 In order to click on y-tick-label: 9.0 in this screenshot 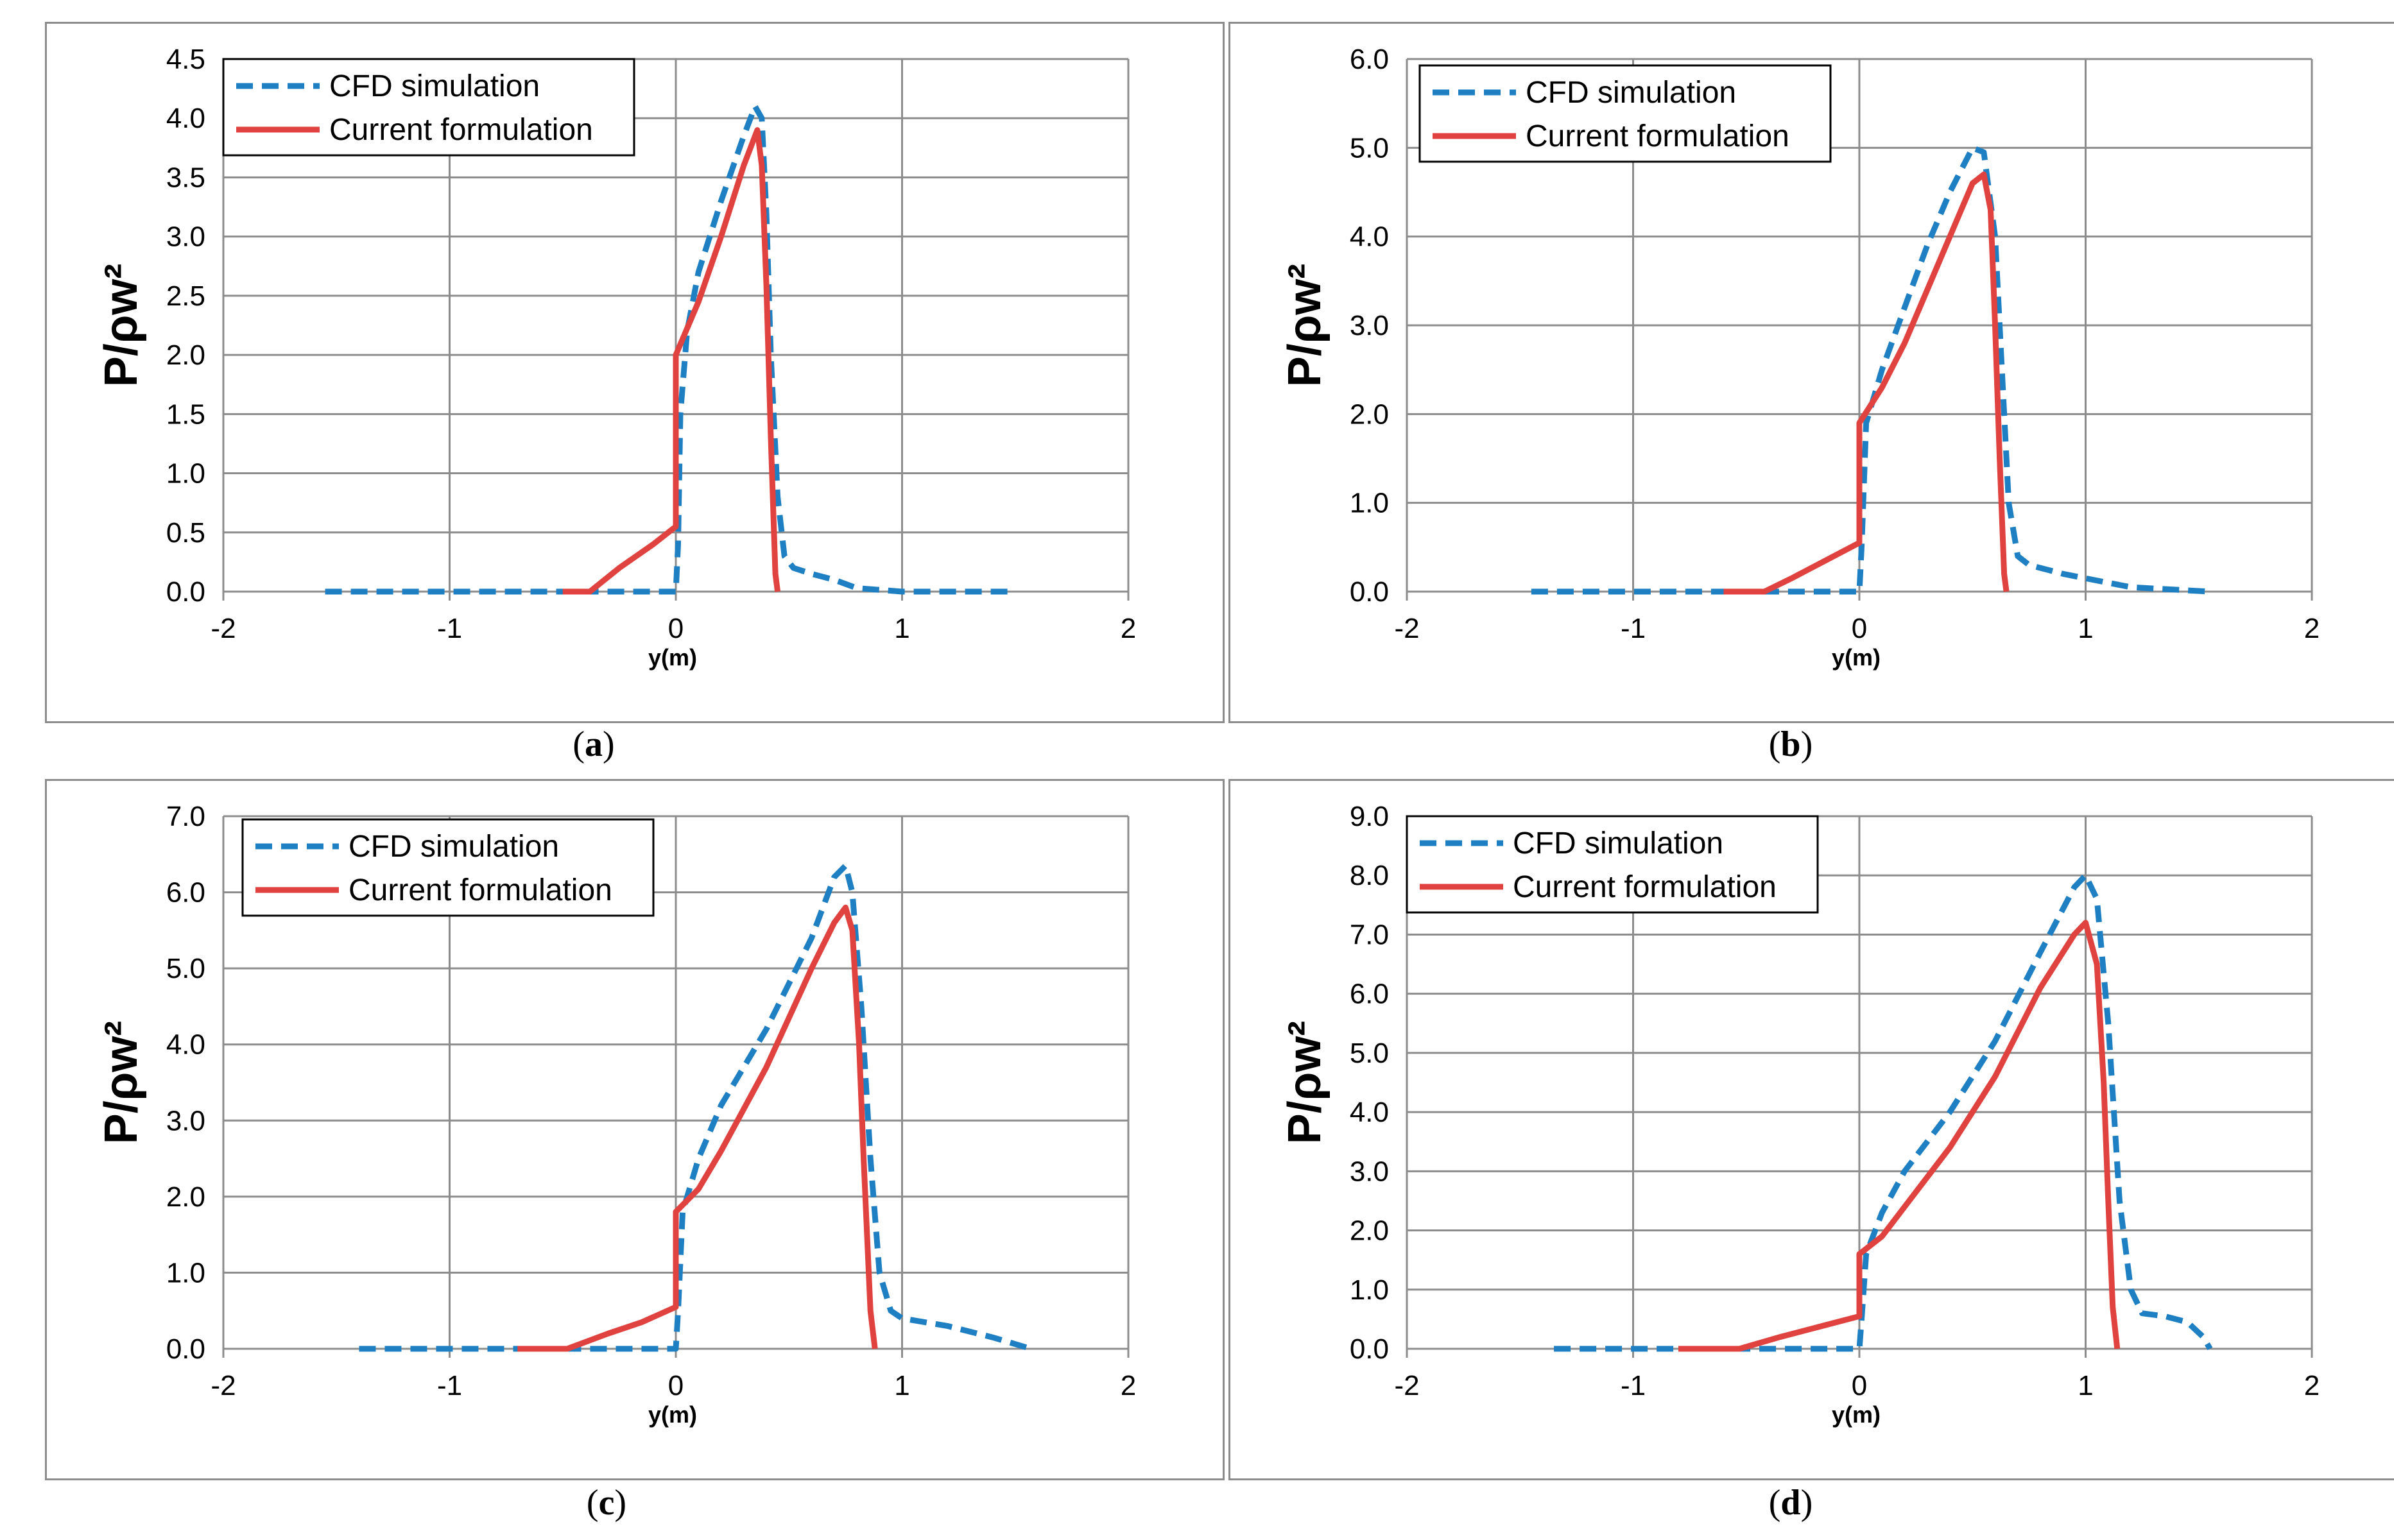, I will do `click(1369, 817)`.